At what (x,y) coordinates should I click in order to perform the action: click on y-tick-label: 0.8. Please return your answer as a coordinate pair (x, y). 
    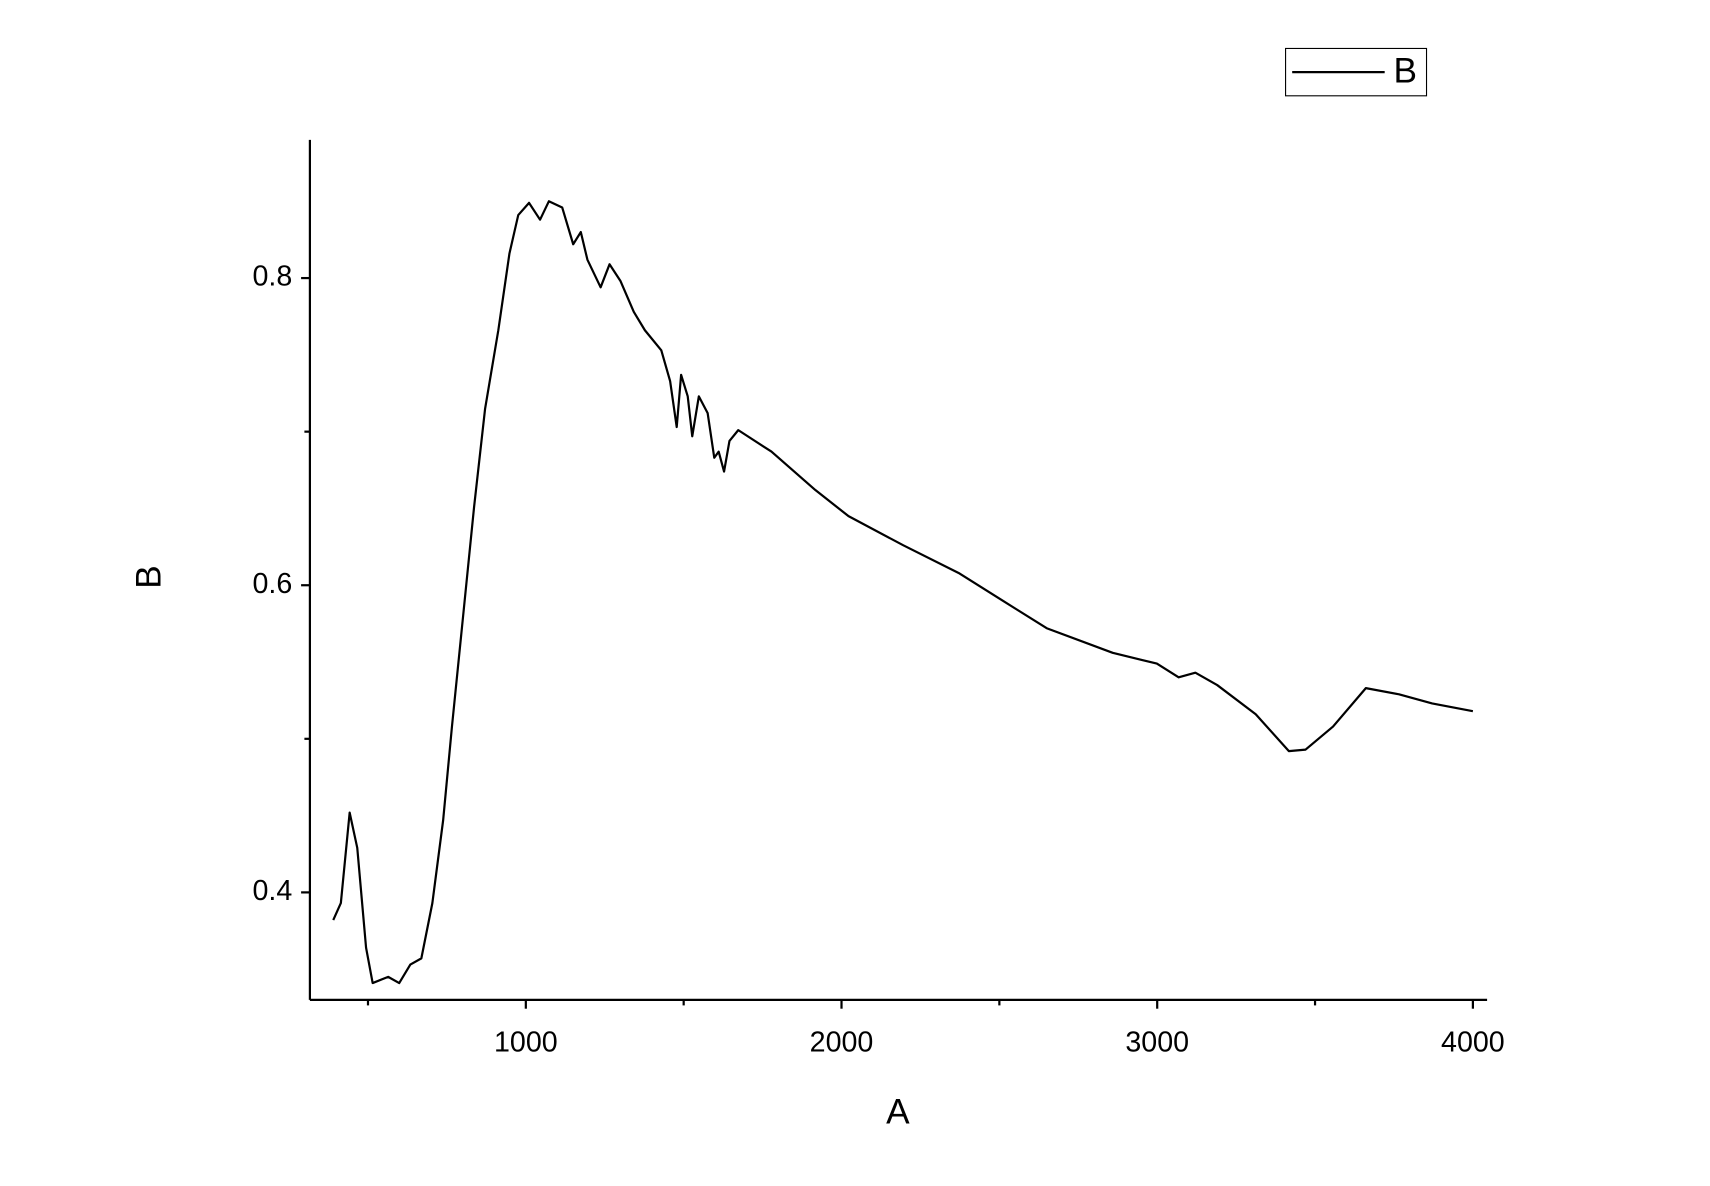
    Looking at the image, I should click on (272, 277).